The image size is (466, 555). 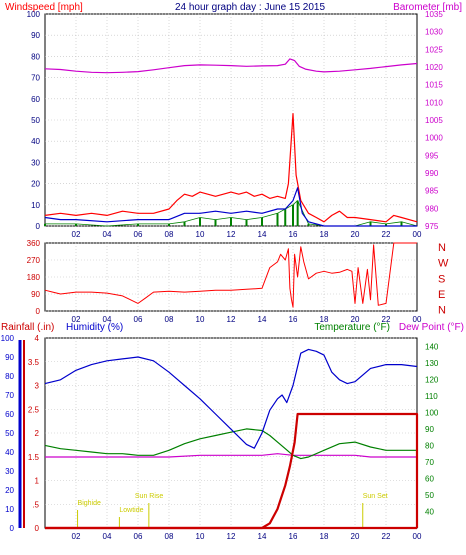 I want to click on windspeed-tick-label: 100, so click(x=34, y=14).